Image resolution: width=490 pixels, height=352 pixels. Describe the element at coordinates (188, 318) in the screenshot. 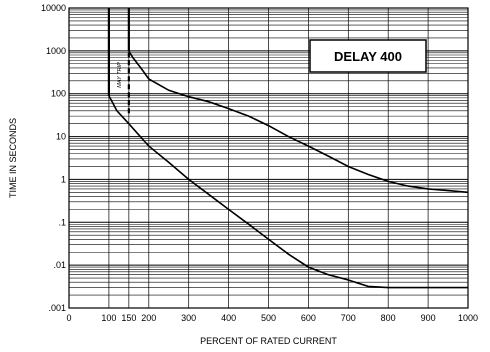

I see `x-tick-label: 300` at that location.